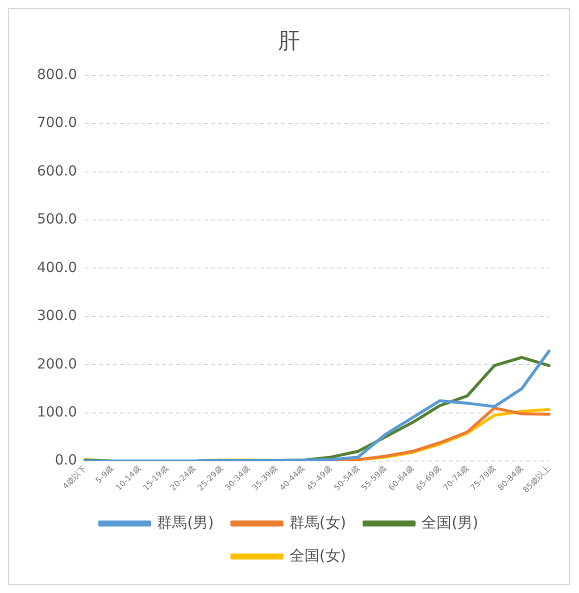 The width and height of the screenshot is (579, 593). What do you see at coordinates (317, 555) in the screenshot?
I see `legend-label: 全国(女)` at bounding box center [317, 555].